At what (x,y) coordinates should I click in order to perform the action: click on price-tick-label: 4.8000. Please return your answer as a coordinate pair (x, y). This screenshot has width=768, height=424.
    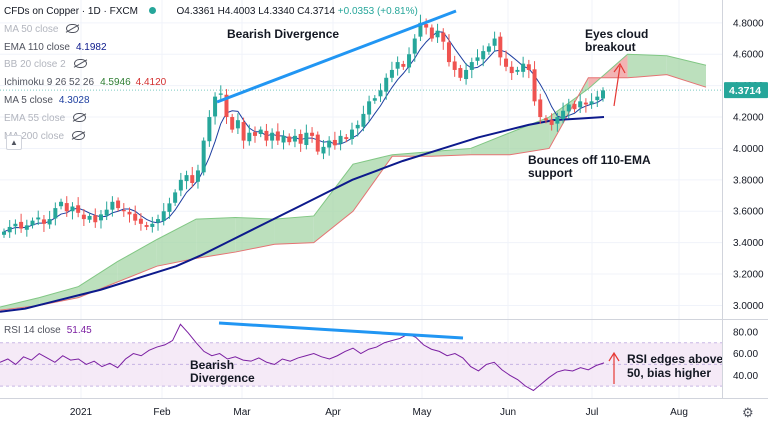
    Looking at the image, I should click on (748, 23).